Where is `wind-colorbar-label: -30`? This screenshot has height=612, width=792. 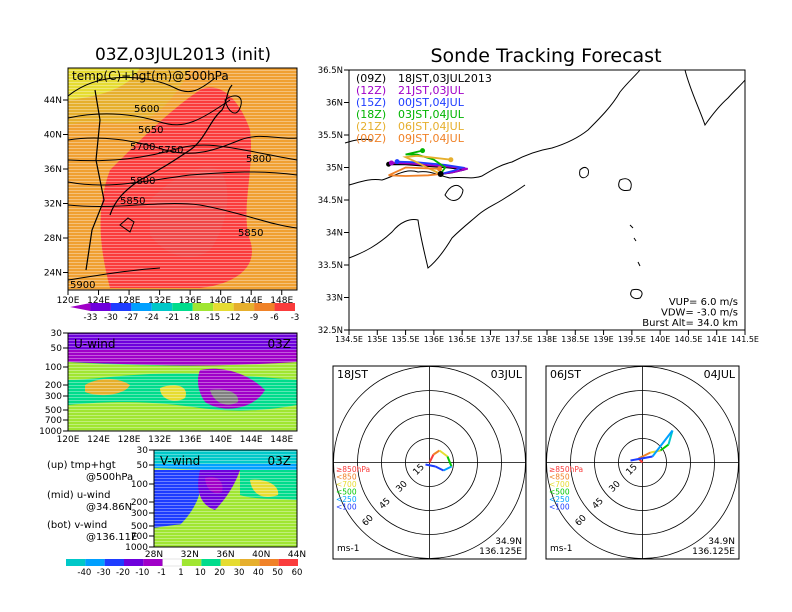
wind-colorbar-label: -30 is located at coordinates (104, 573).